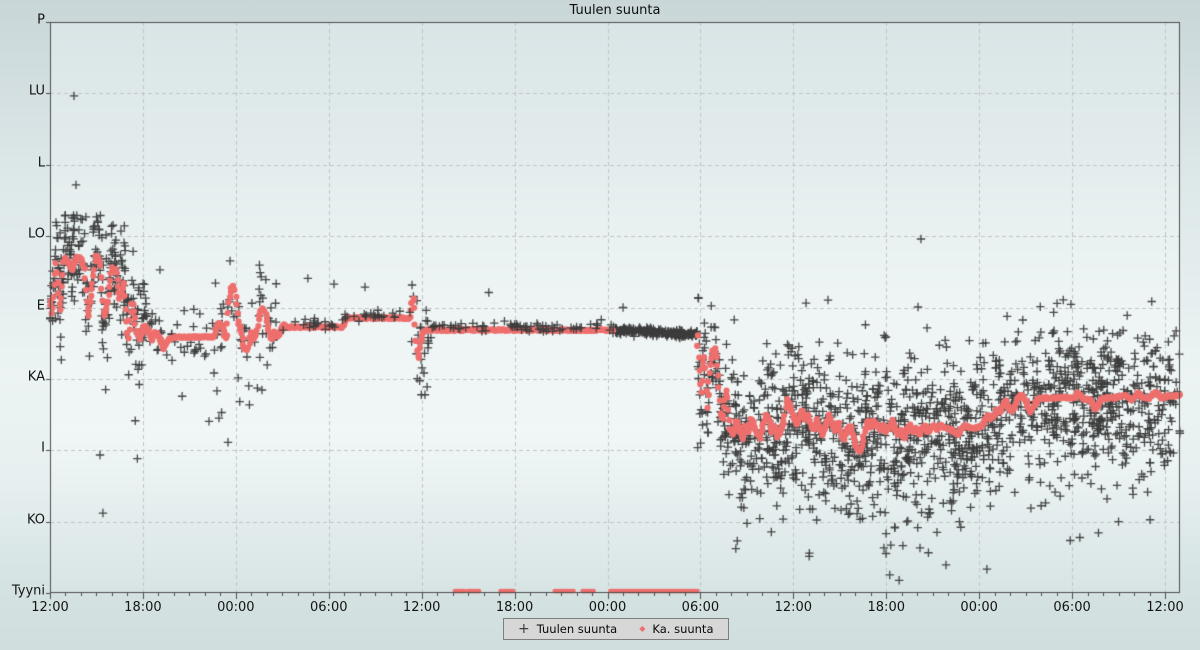 This screenshot has height=650, width=1200. I want to click on y-axis-label-ko: KO, so click(35, 520).